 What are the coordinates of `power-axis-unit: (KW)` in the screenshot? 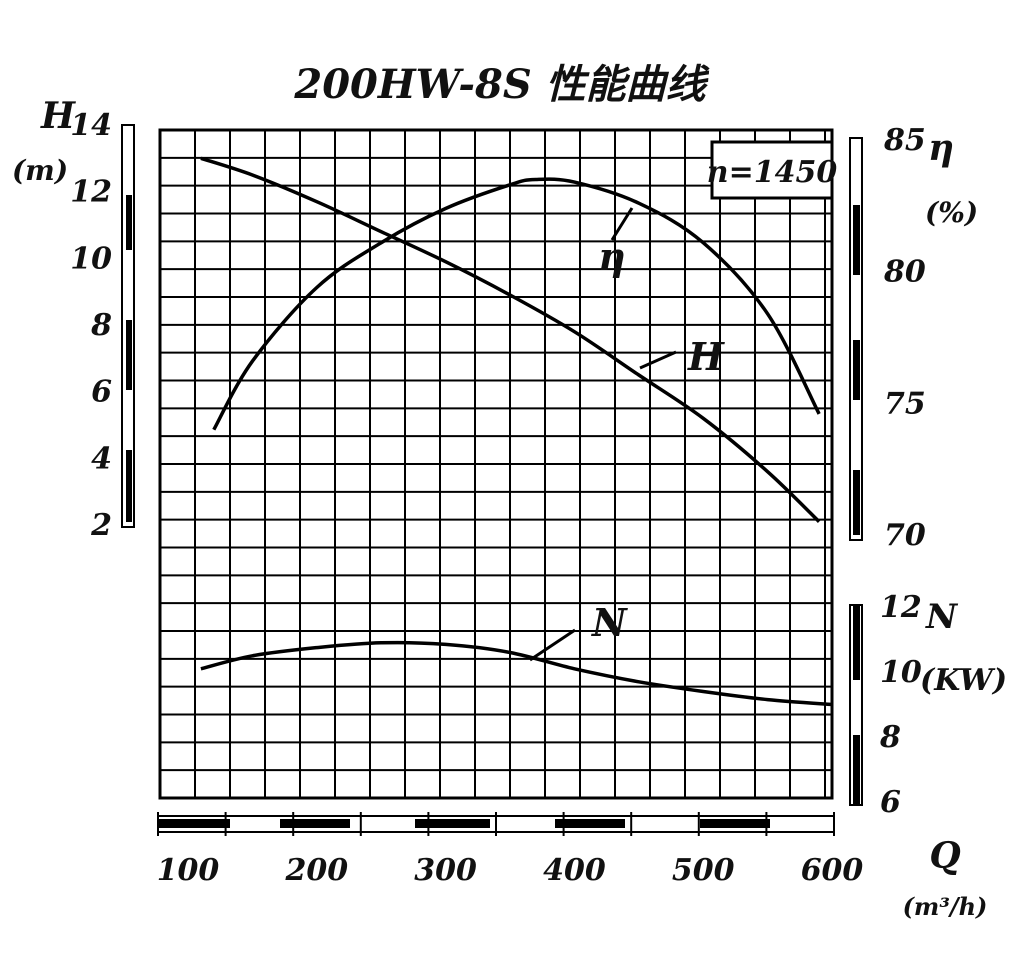 It's located at (963, 680).